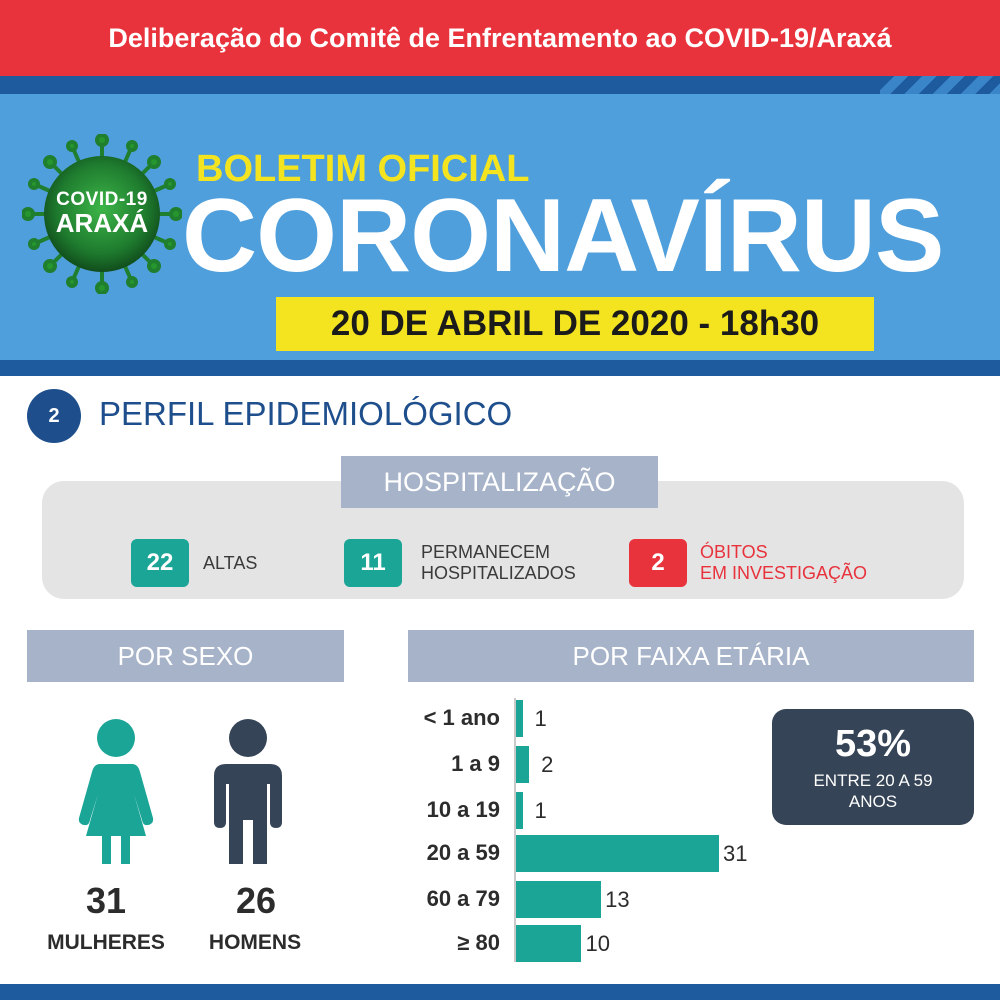 The height and width of the screenshot is (1000, 1000). Describe the element at coordinates (106, 942) in the screenshot. I see `women-label: MULHERES` at that location.